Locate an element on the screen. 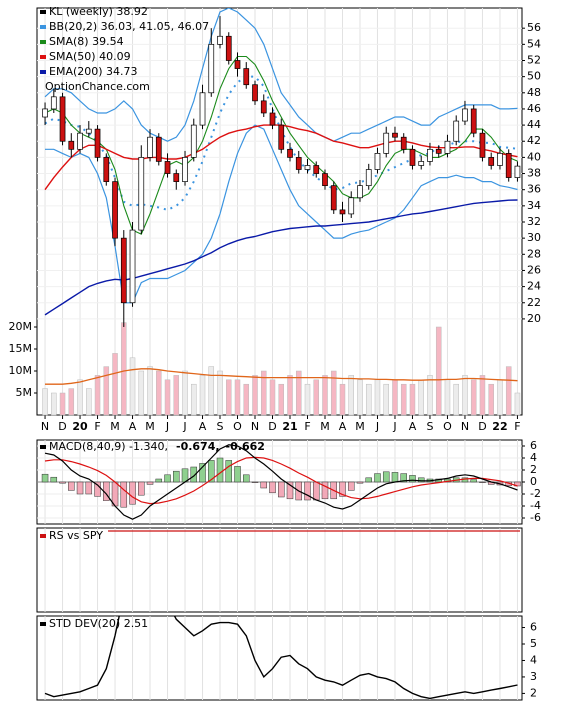 This screenshot has width=566, height=706. y-tick-label: 54 is located at coordinates (534, 43).